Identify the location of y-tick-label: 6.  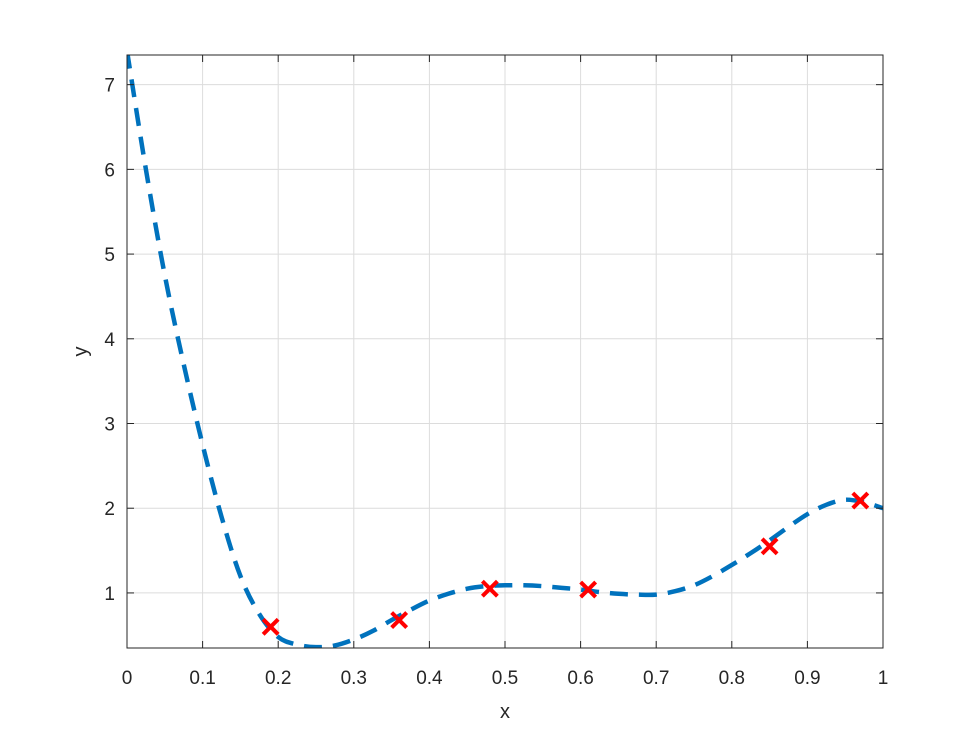
(109, 170).